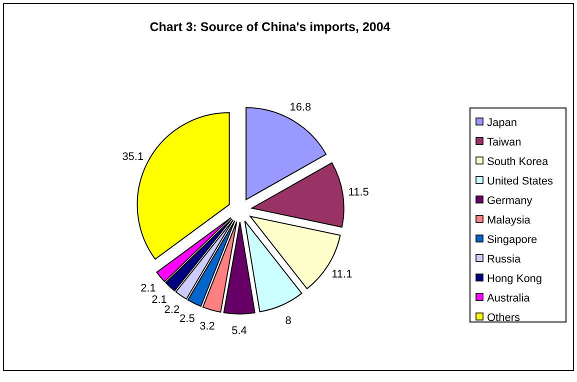 This screenshot has height=382, width=577. I want to click on legend-label: Hong Kong, so click(514, 279).